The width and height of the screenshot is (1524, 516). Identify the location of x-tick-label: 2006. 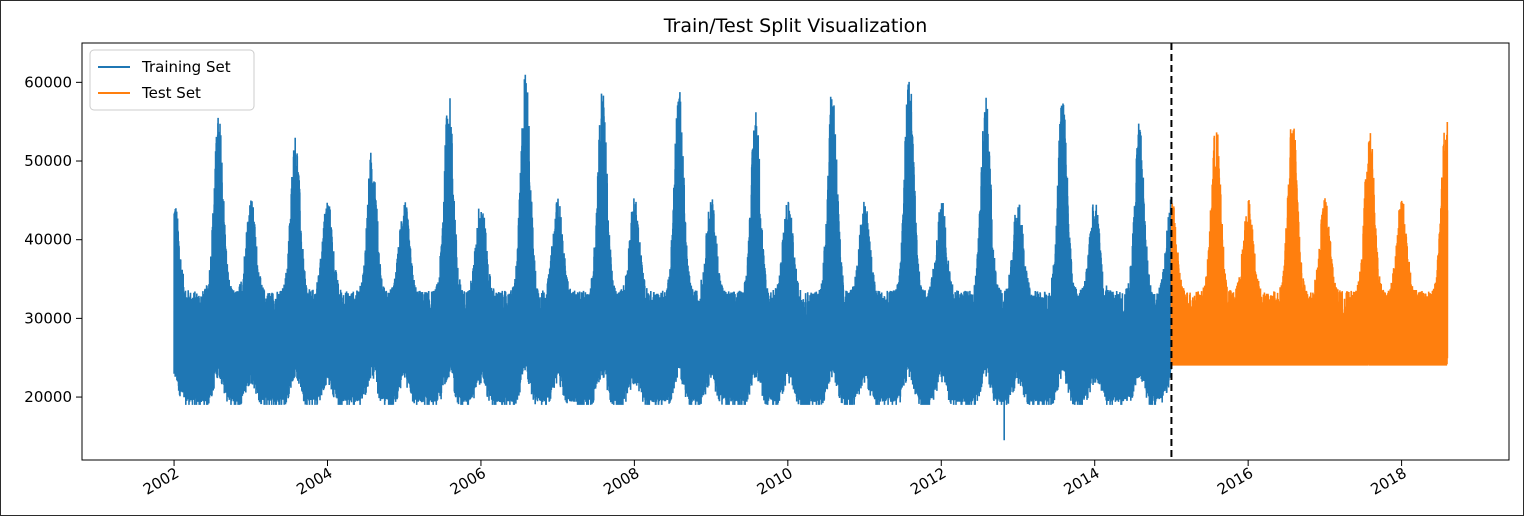
(468, 481).